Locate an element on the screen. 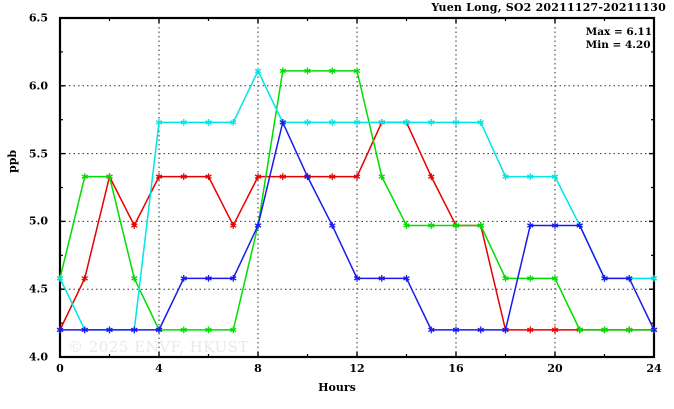 The image size is (674, 409). y-tick-label: 4.0 is located at coordinates (38, 357).